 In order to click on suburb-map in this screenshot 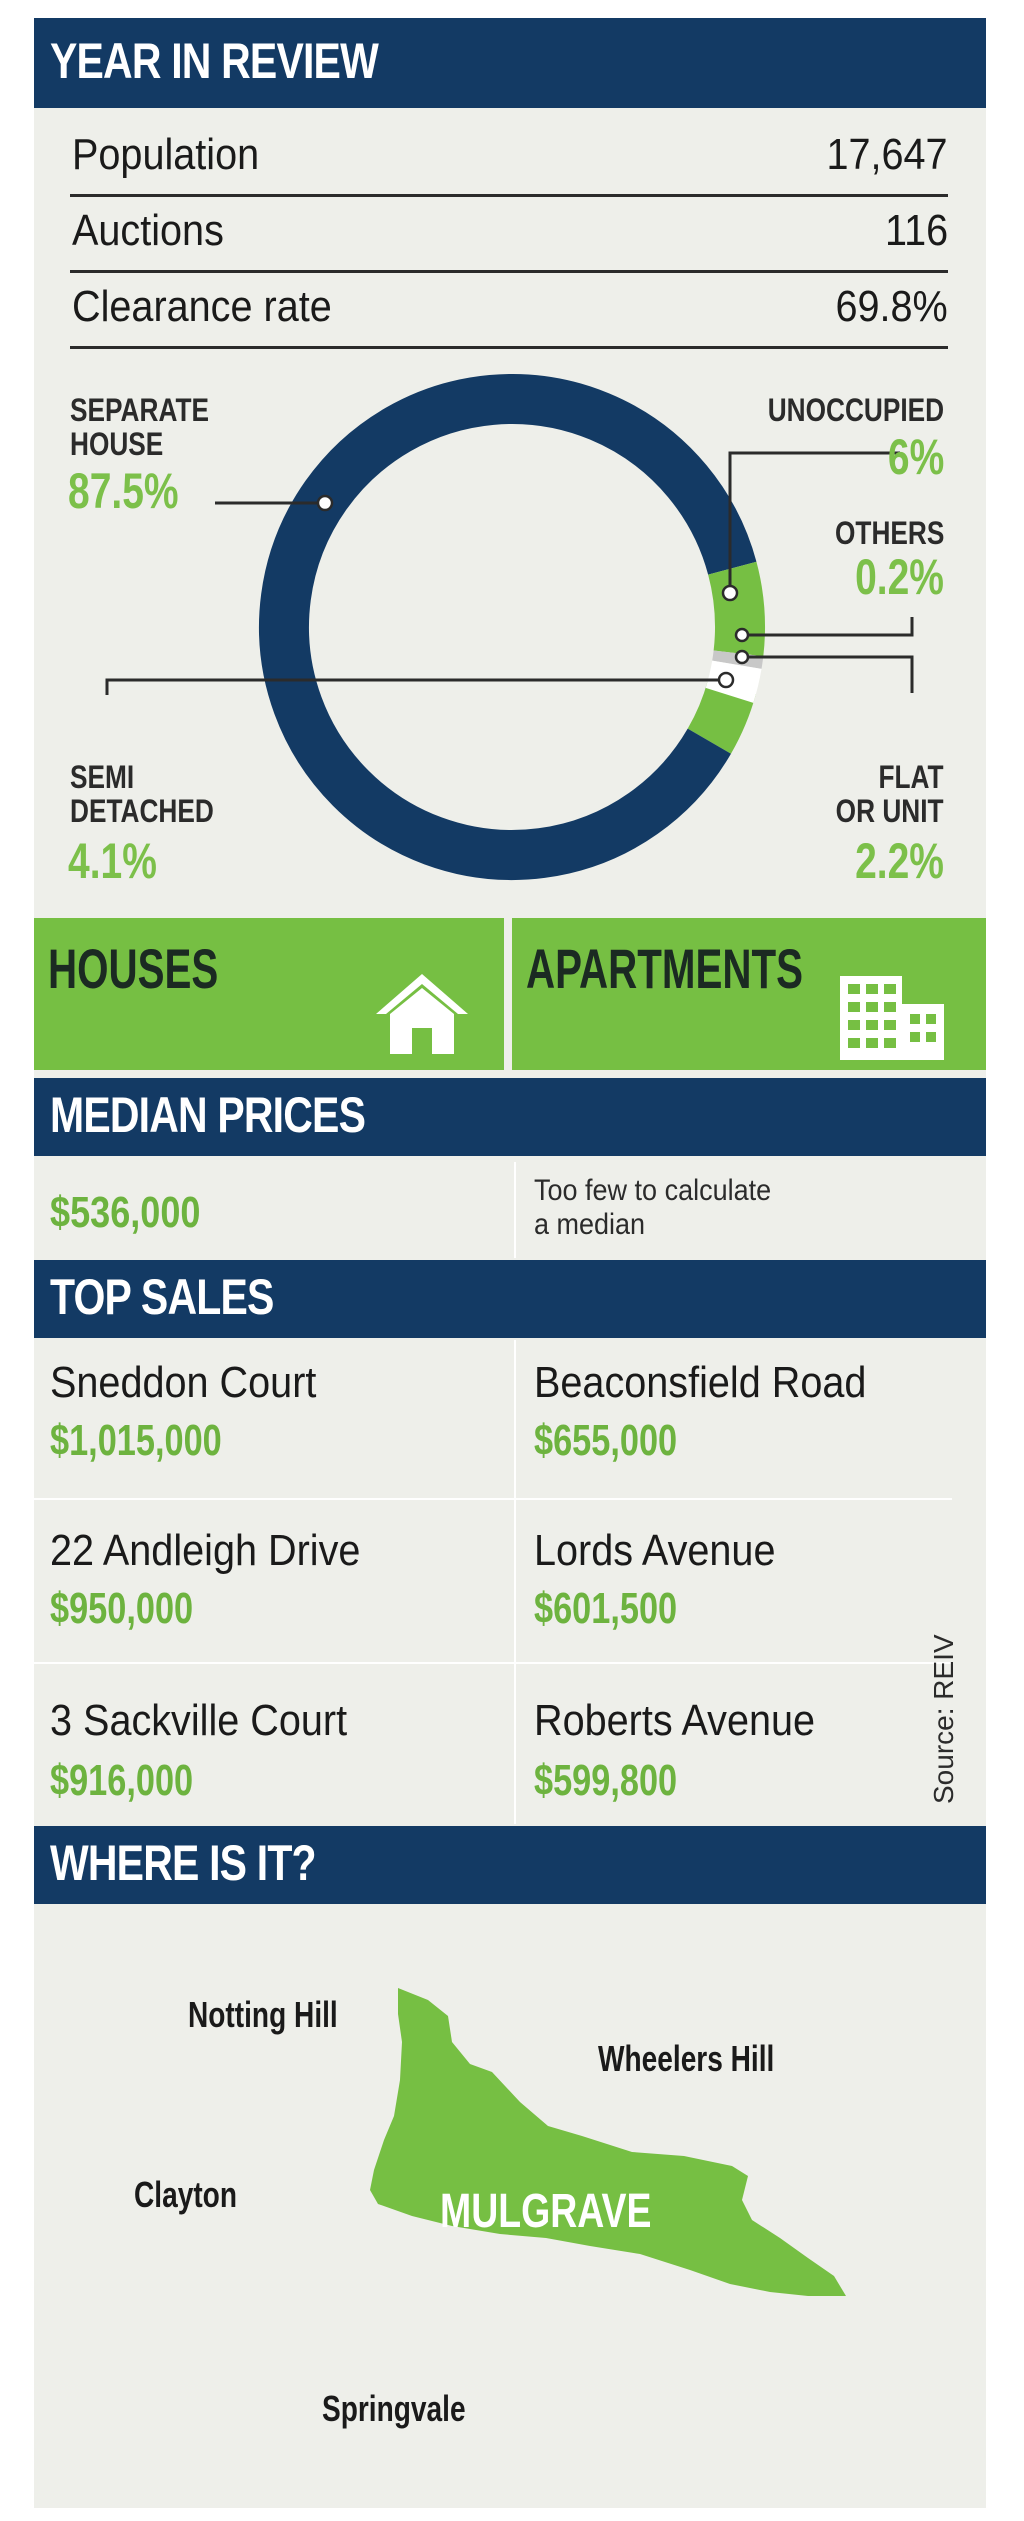, I will do `click(608, 2142)`.